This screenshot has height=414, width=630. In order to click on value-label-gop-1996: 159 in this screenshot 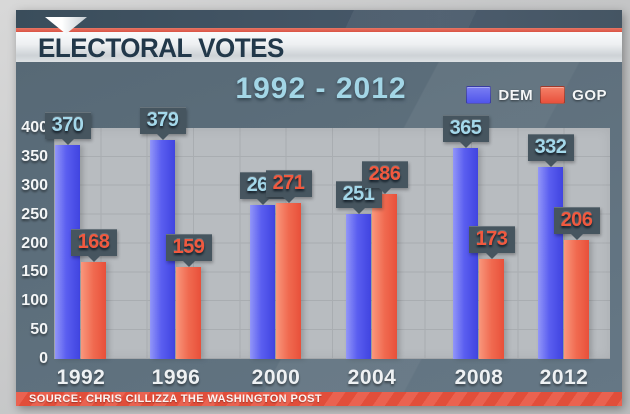, I will do `click(188, 251)`.